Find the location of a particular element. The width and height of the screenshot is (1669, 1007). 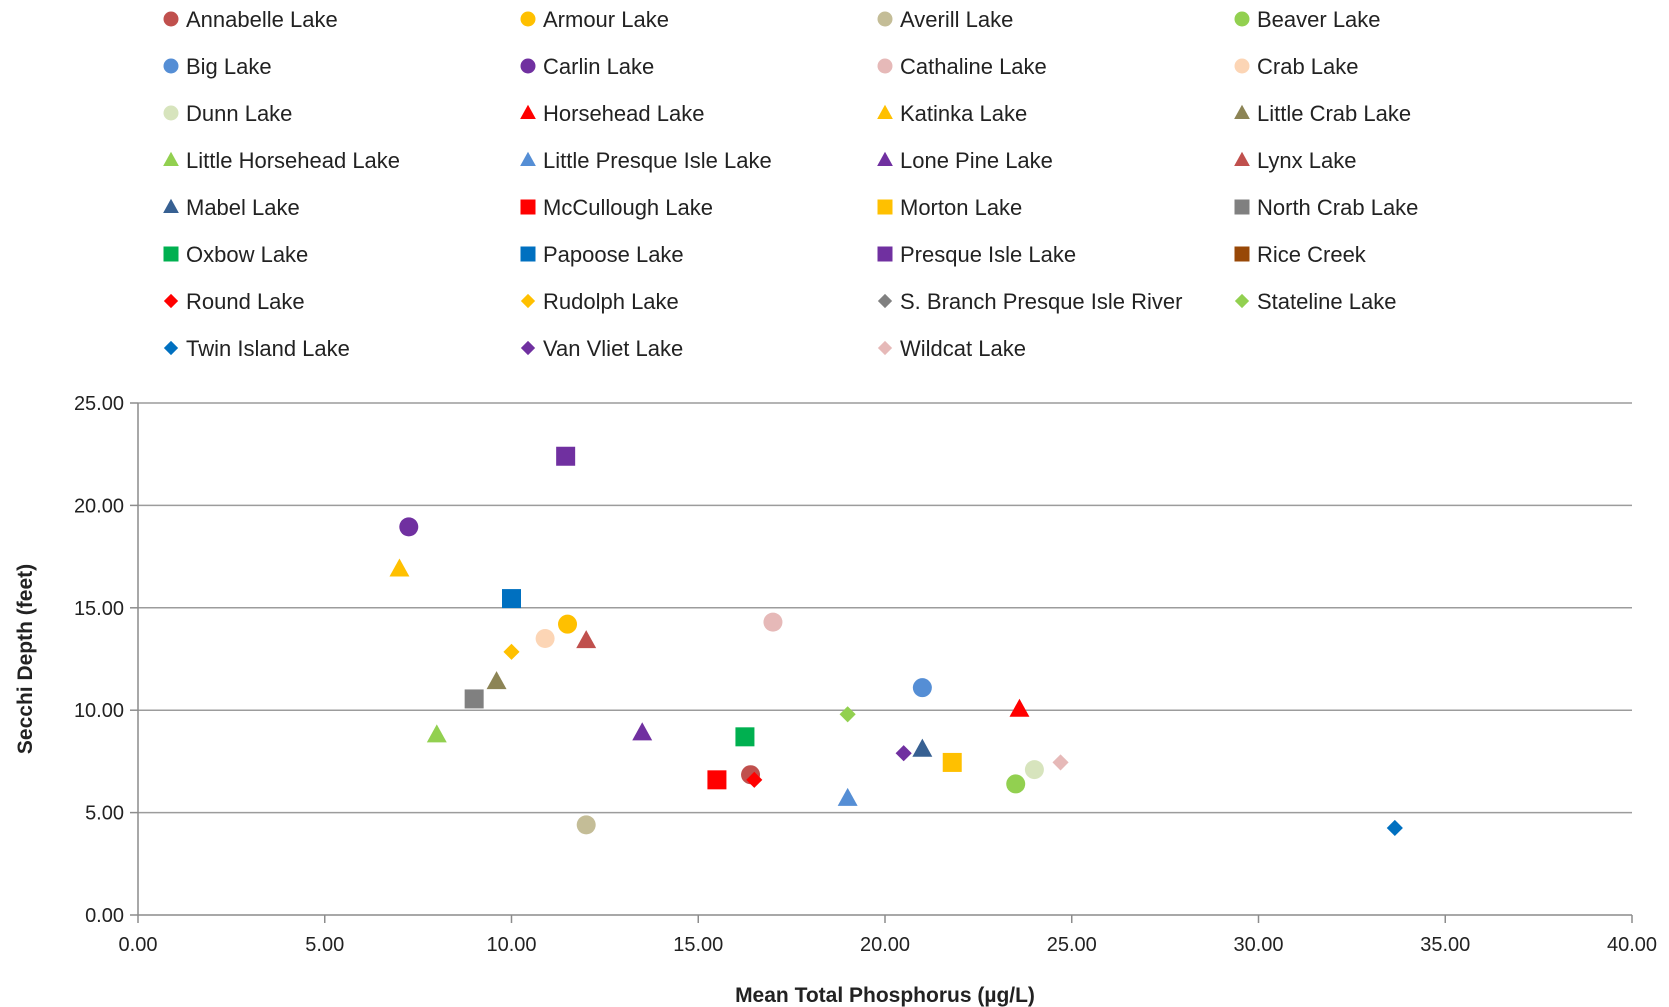

legend-item: Armour Lake is located at coordinates (594, 19).